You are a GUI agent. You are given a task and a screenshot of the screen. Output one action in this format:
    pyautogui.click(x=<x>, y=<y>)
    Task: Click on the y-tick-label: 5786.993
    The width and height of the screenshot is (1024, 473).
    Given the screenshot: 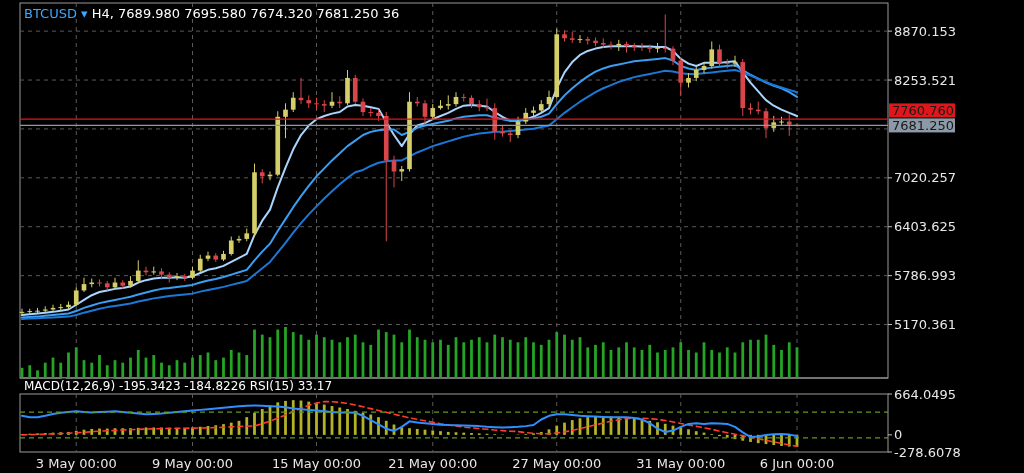 What is the action you would take?
    pyautogui.click(x=925, y=276)
    